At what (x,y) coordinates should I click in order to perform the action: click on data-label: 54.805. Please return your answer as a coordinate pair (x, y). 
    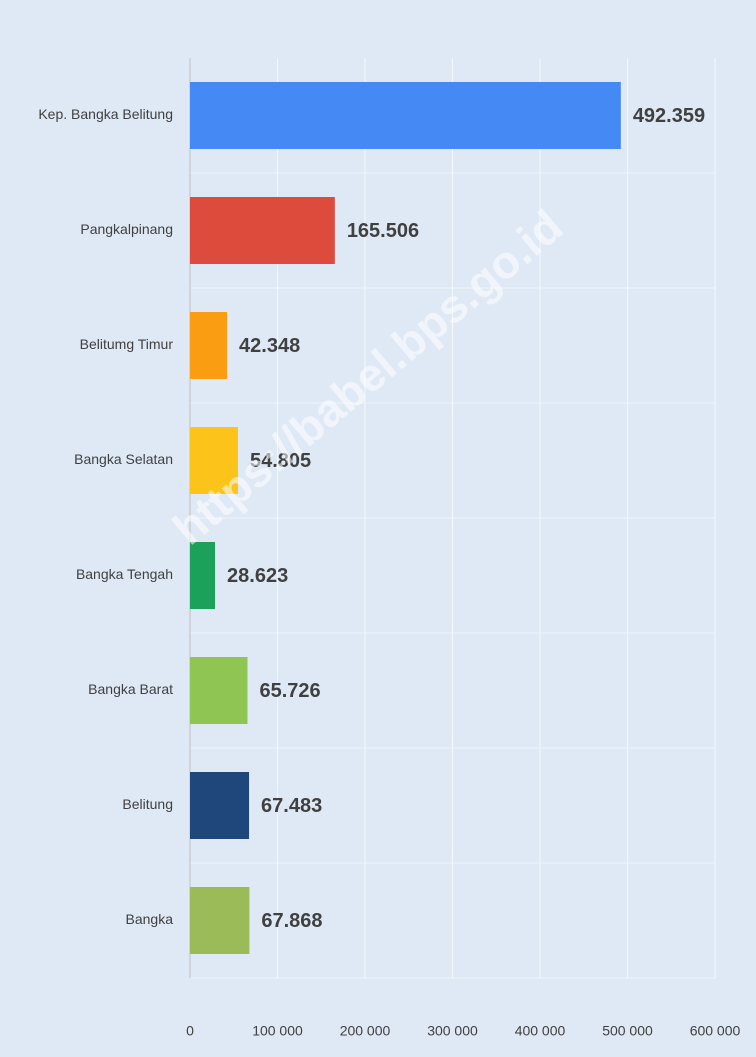
    Looking at the image, I should click on (280, 461).